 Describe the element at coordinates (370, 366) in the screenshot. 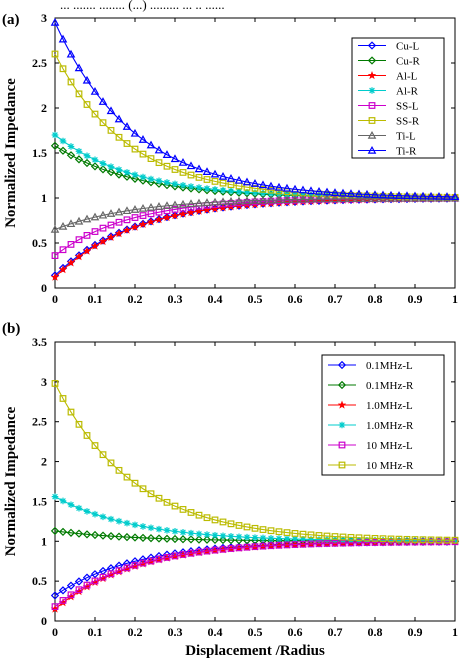

I see `legend-item: 0.1MHz-L` at that location.